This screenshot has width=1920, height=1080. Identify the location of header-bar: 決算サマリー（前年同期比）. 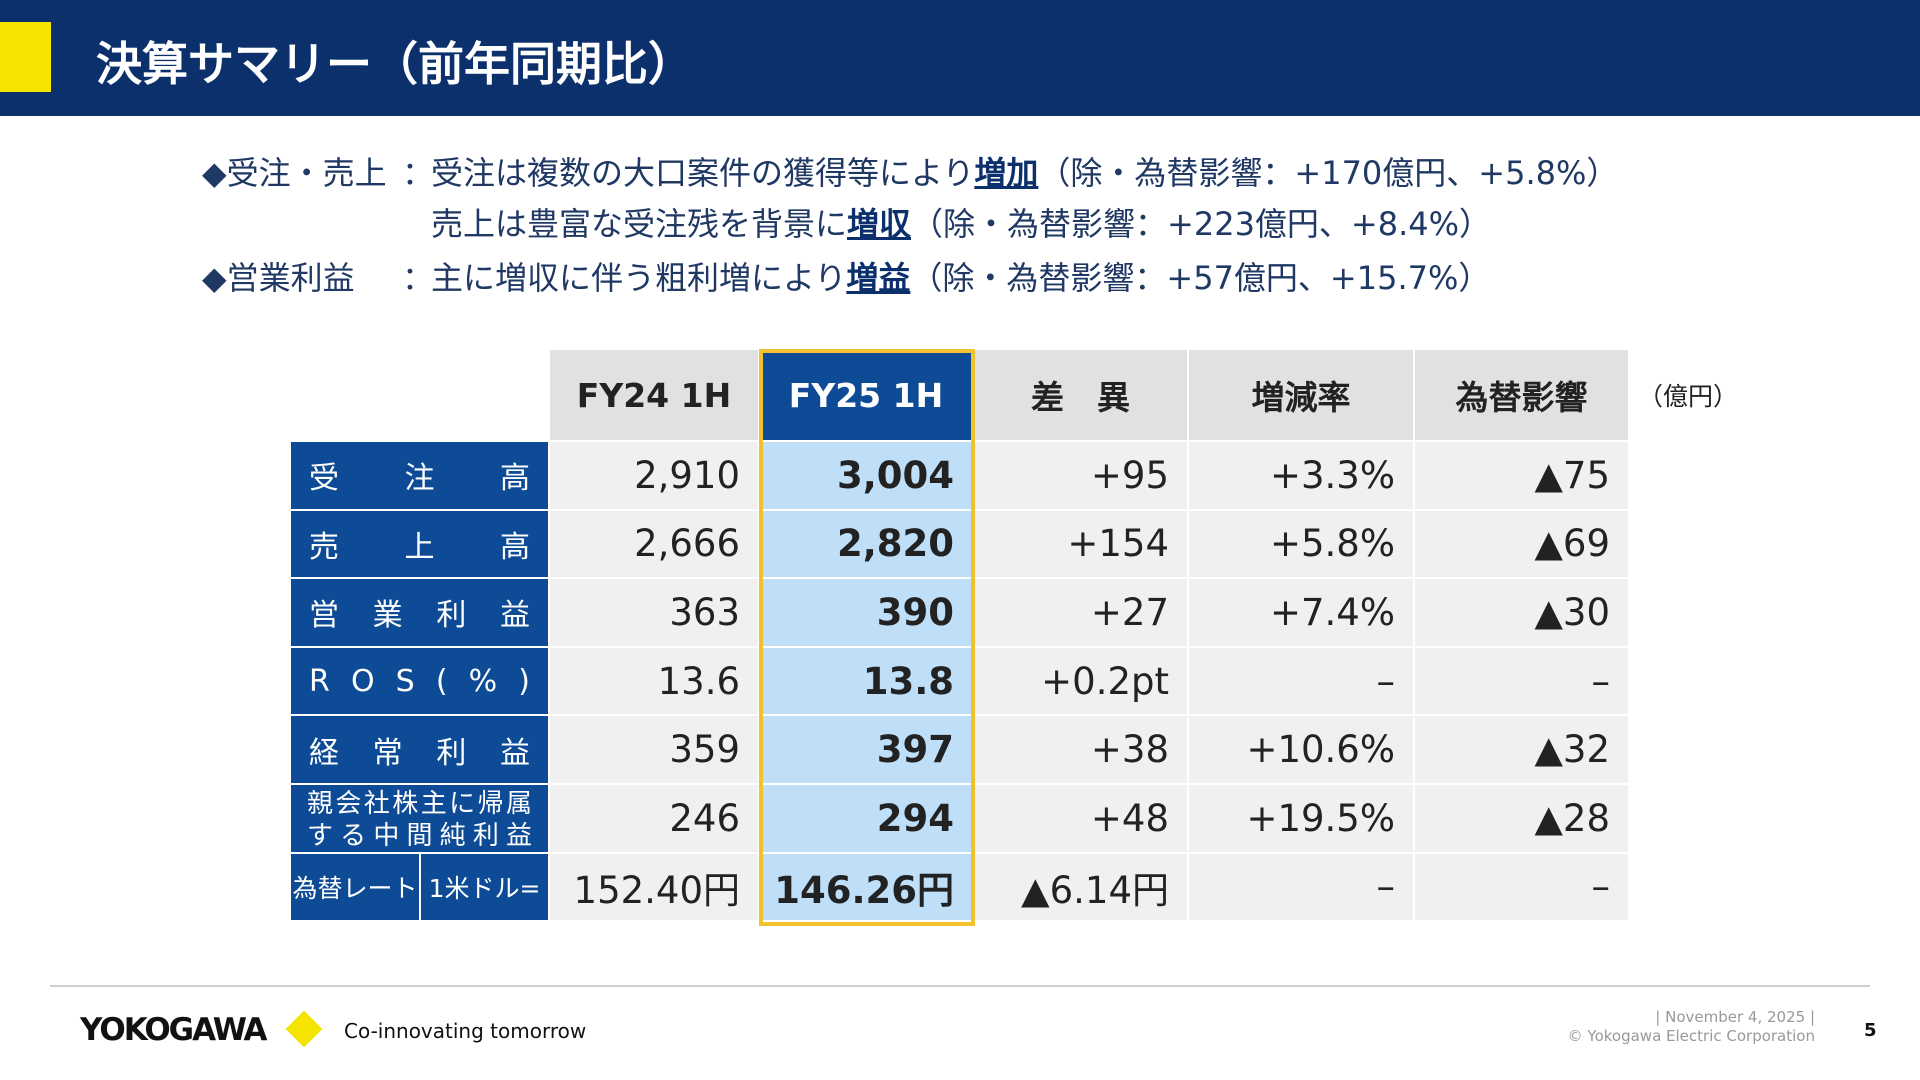
(960, 58).